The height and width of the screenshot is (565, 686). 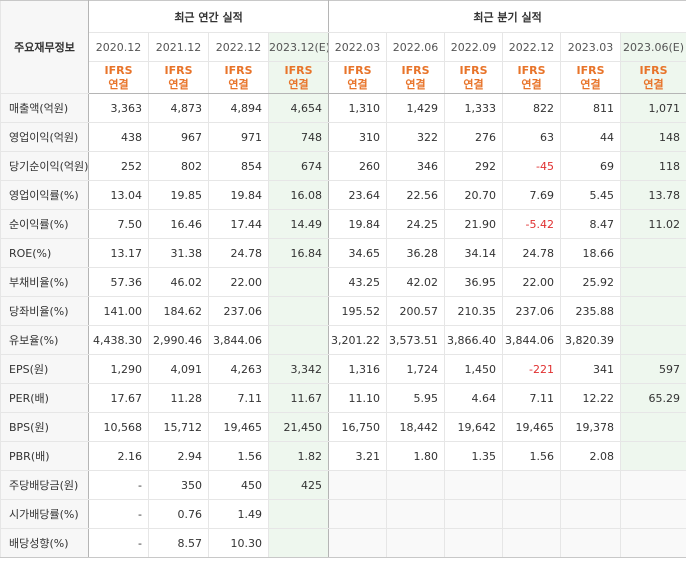 I want to click on table-cell: 63, so click(x=532, y=137).